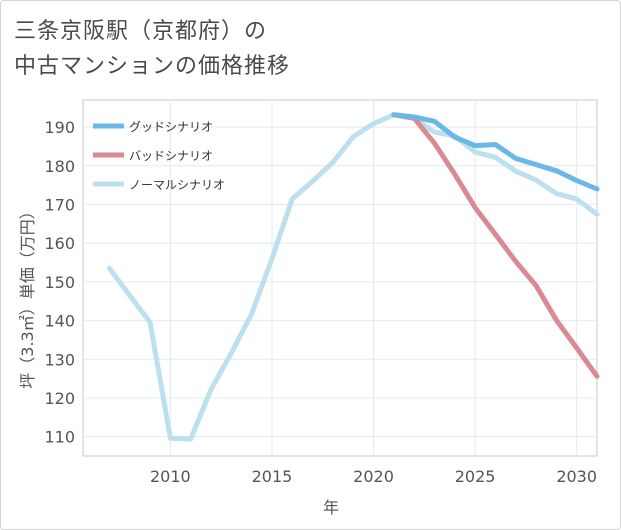  Describe the element at coordinates (171, 156) in the screenshot. I see `legend-label: バッドシナリオ` at that location.